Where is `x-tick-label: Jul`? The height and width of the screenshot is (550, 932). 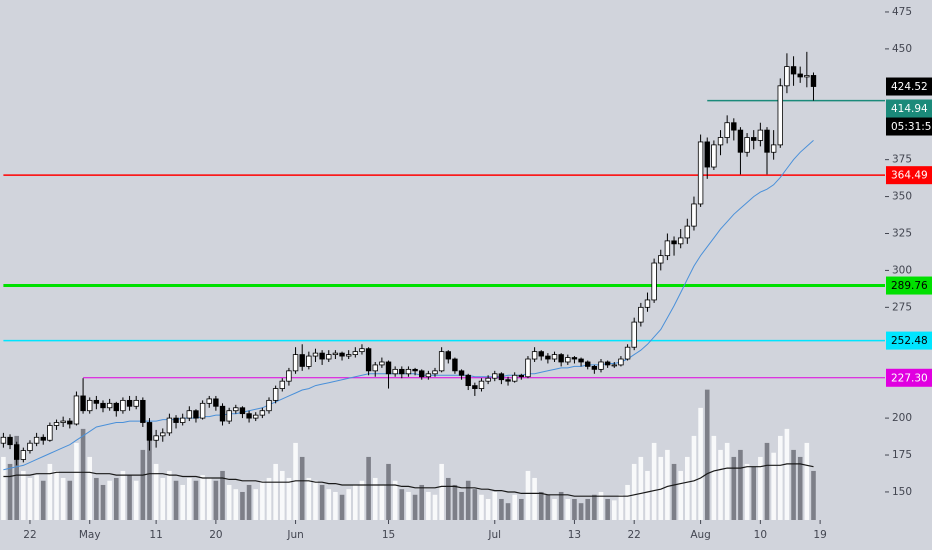
x-tick-label: Jul is located at coordinates (494, 535).